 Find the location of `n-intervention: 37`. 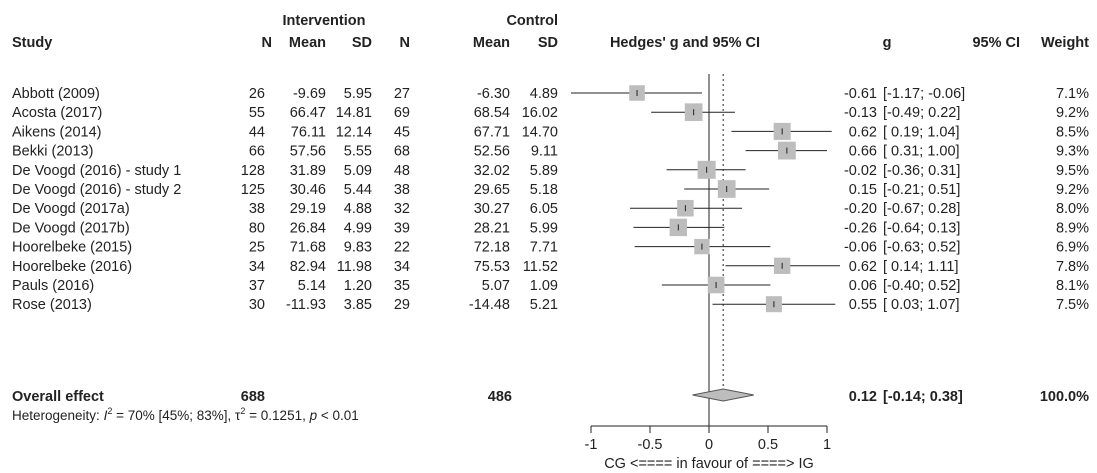

n-intervention: 37 is located at coordinates (257, 286).